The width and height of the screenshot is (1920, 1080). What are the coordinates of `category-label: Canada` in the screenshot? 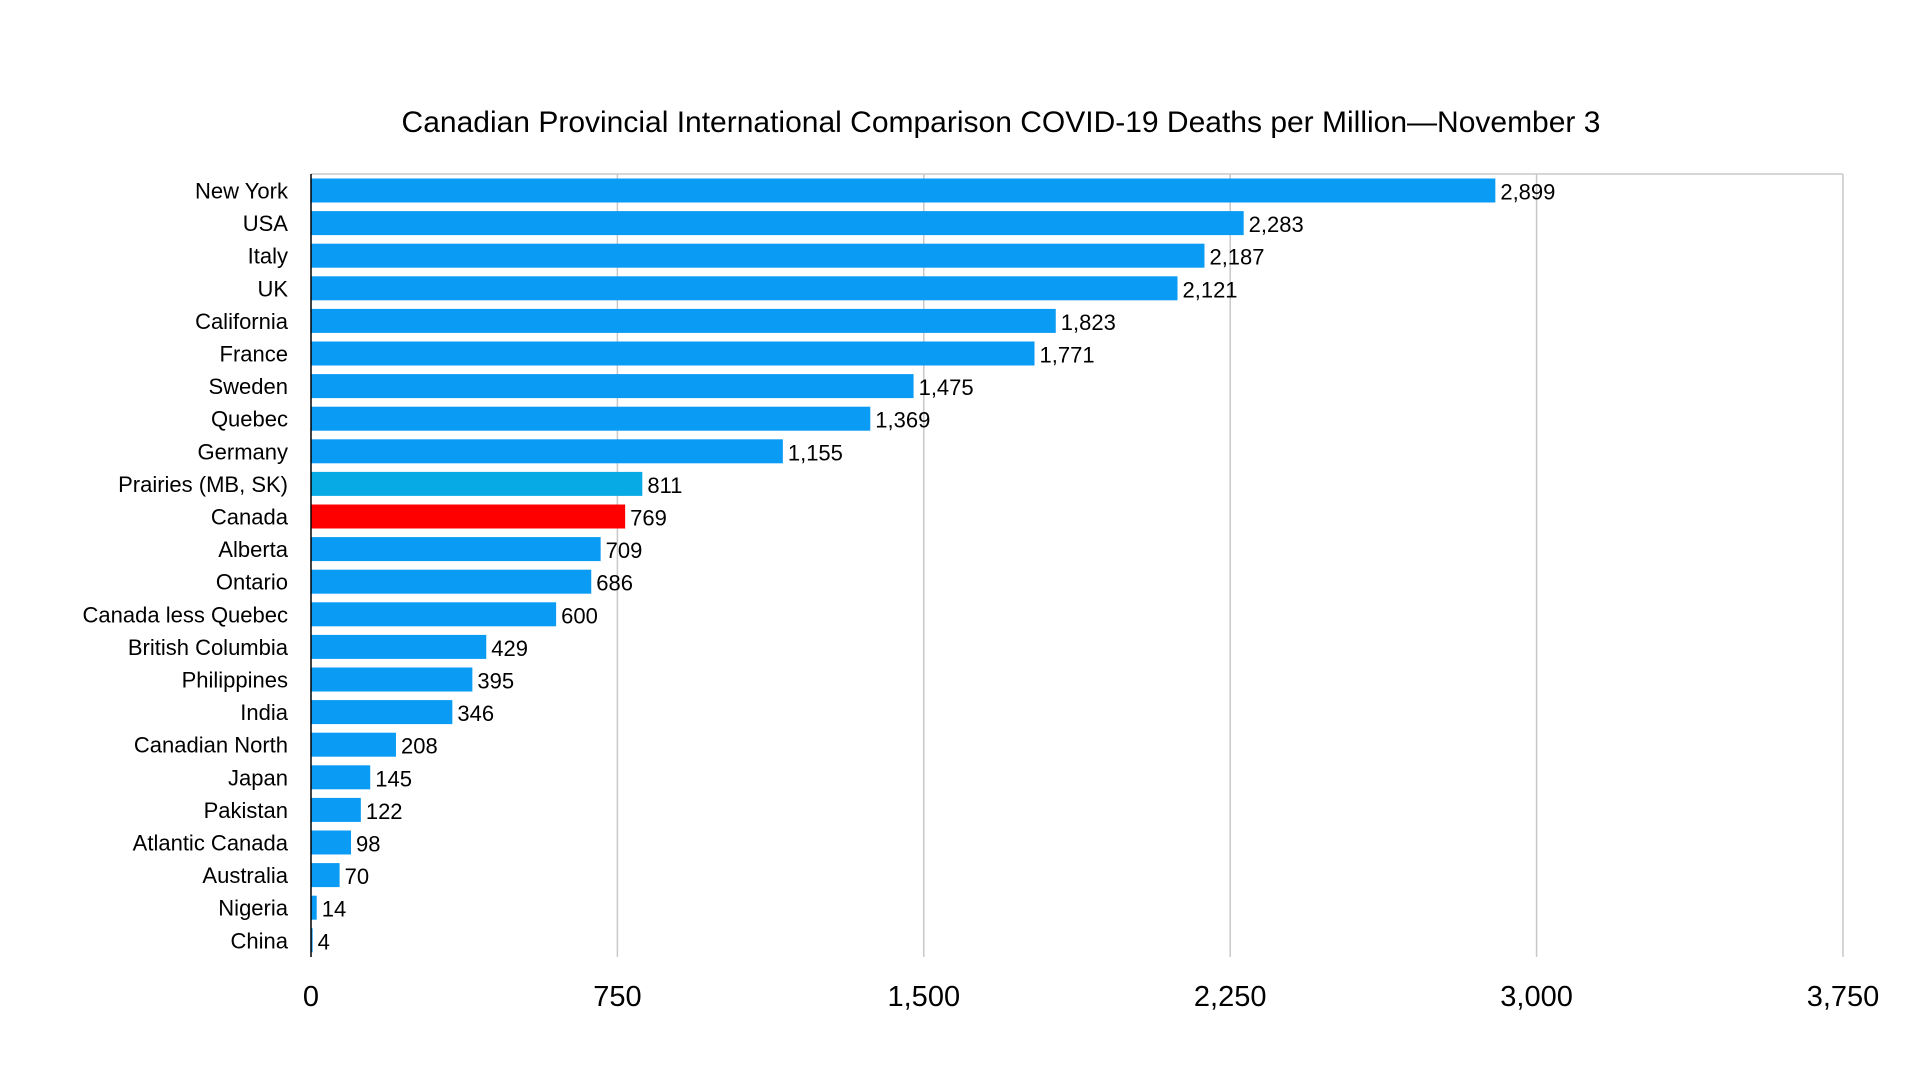 It's located at (250, 517).